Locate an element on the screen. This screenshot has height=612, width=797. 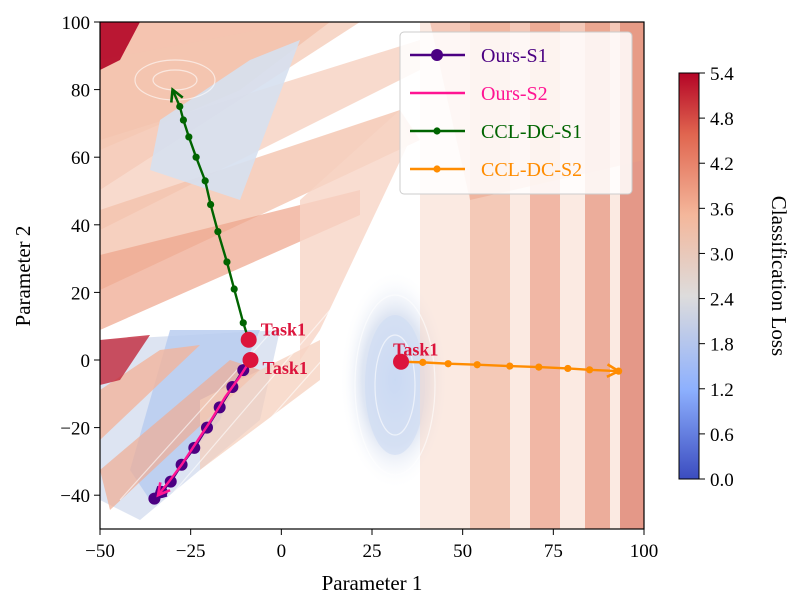
x-tick-label: 25 is located at coordinates (372, 551).